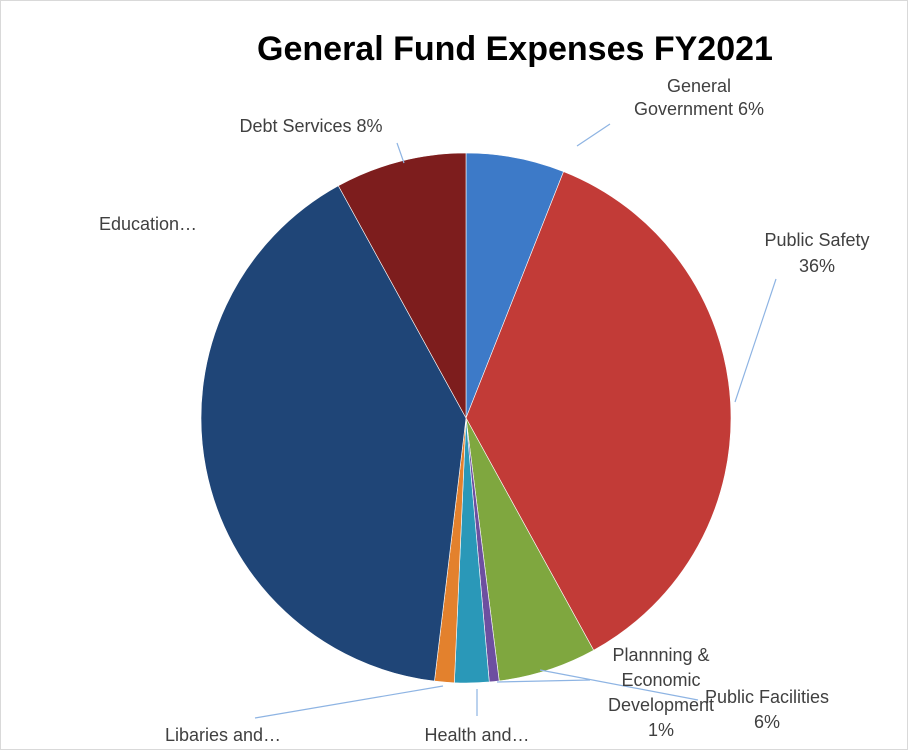 Image resolution: width=910 pixels, height=752 pixels. I want to click on data-label: Debt Services 8%, so click(310, 126).